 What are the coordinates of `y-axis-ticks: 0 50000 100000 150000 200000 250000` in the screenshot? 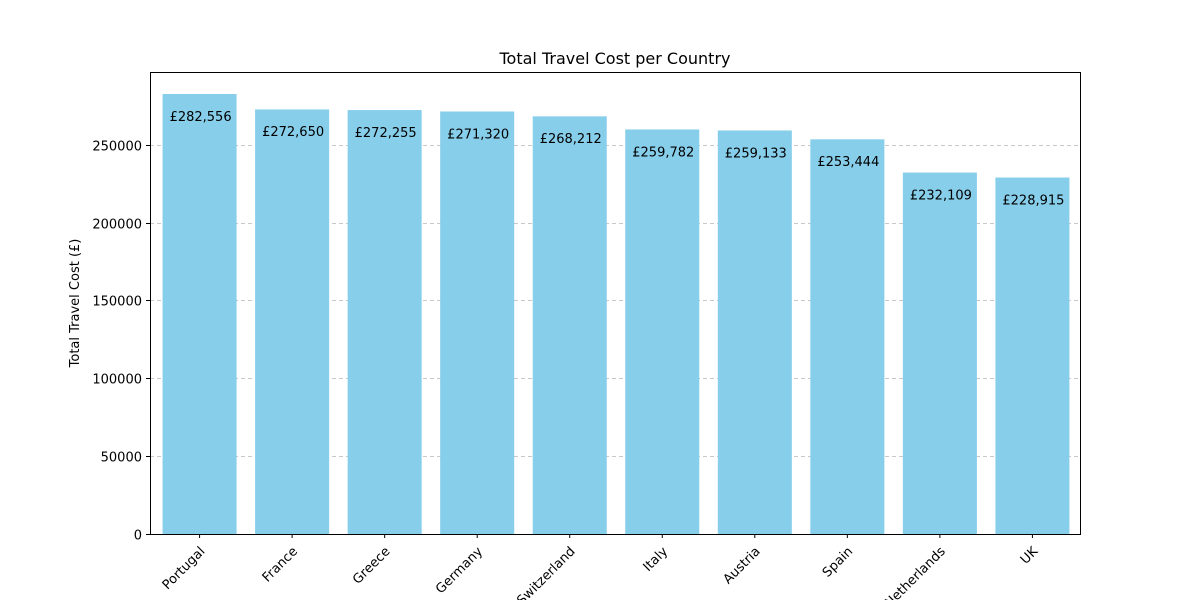 It's located at (121, 342).